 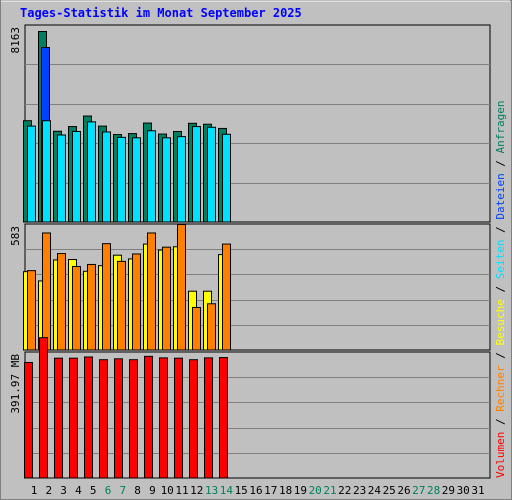 What do you see at coordinates (15, 40) in the screenshot?
I see `panel-max-label: 8163` at bounding box center [15, 40].